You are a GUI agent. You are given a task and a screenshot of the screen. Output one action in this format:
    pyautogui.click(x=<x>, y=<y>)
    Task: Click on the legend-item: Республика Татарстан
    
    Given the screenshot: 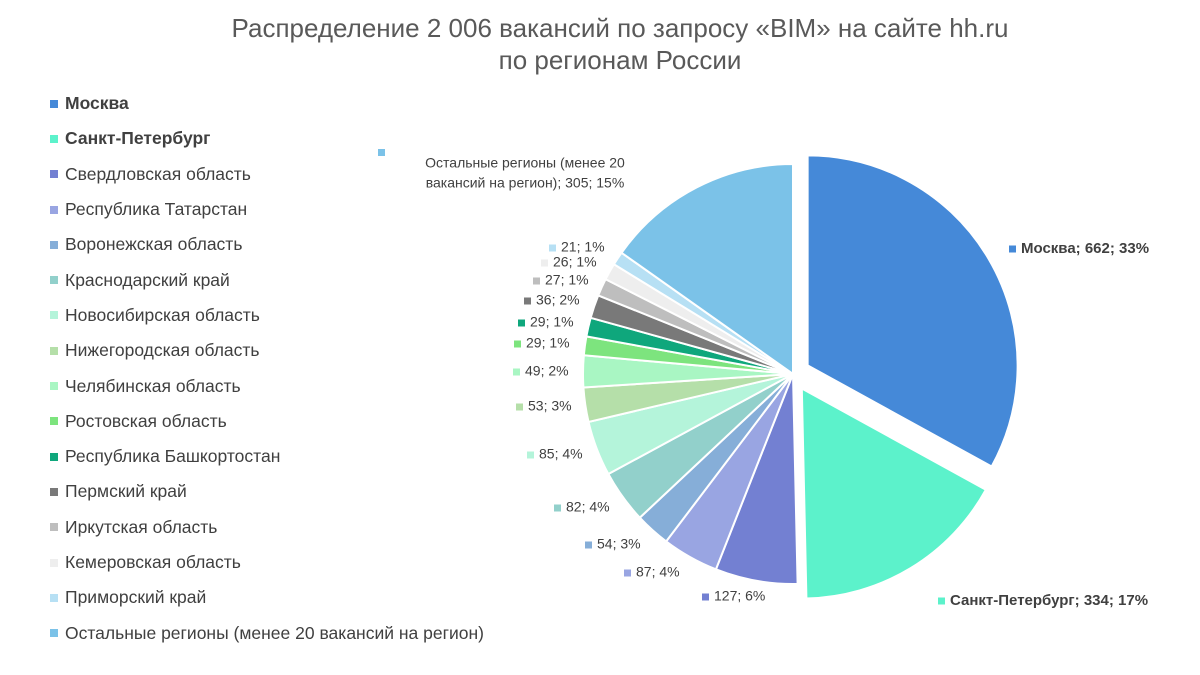 What is the action you would take?
    pyautogui.click(x=310, y=209)
    